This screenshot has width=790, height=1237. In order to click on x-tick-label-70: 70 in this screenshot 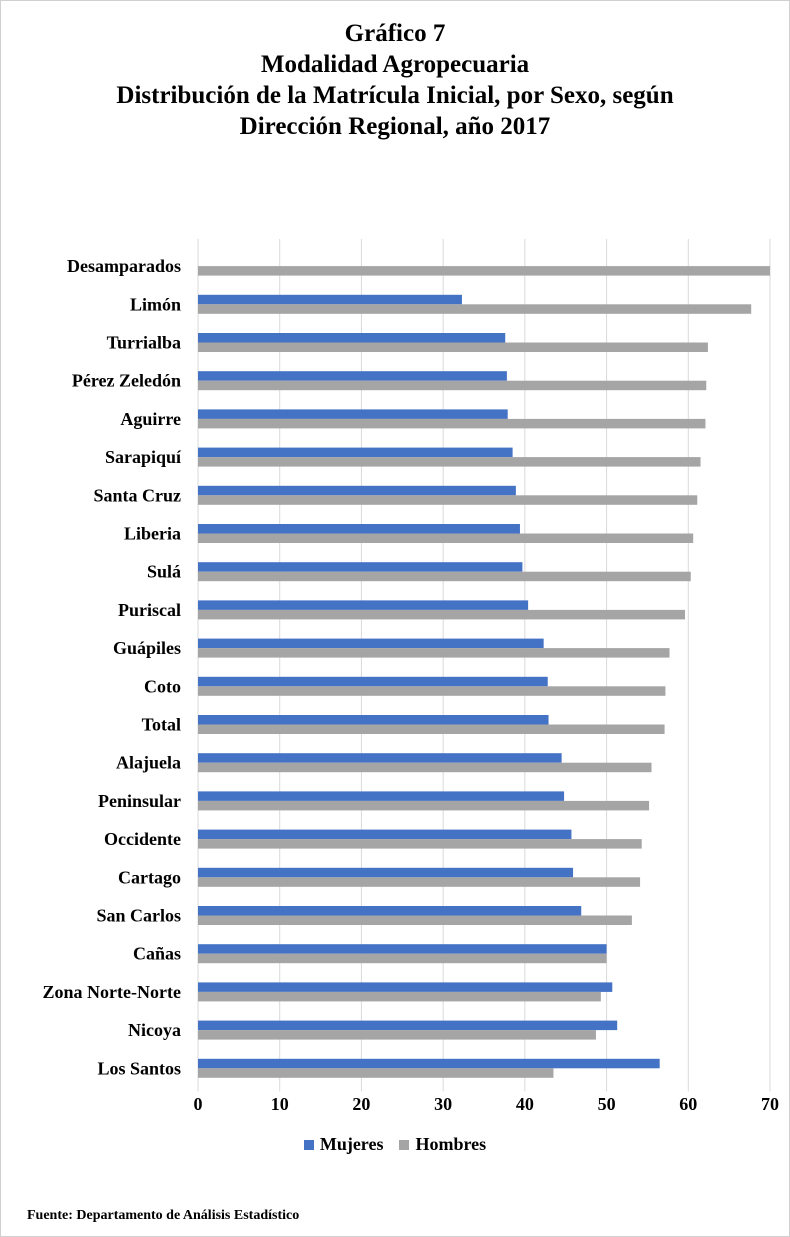, I will do `click(770, 1104)`.